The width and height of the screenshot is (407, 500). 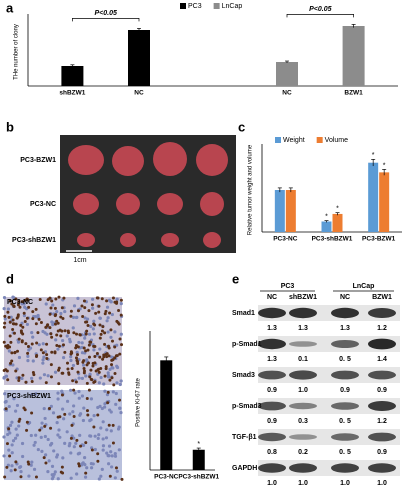 What do you see at coordinates (212, 160) in the screenshot?
I see `tumor` at bounding box center [212, 160].